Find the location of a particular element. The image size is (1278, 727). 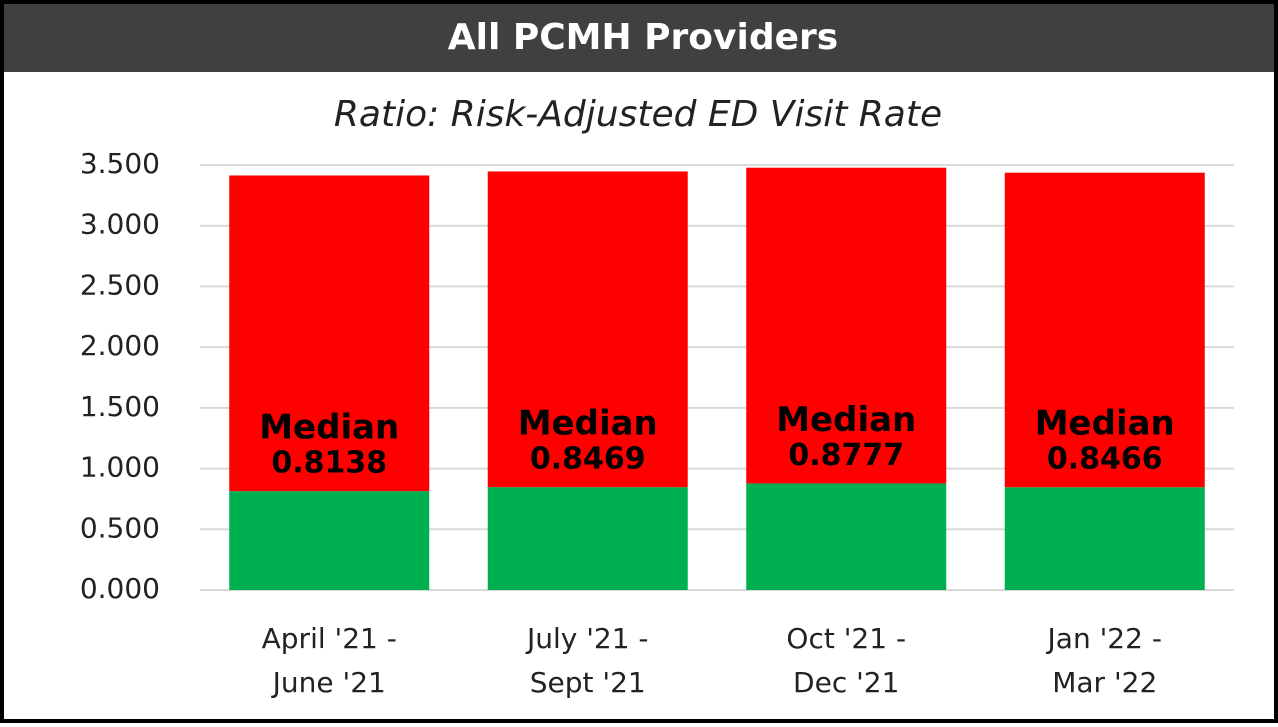

data-label: 0.8138 is located at coordinates (329, 463).